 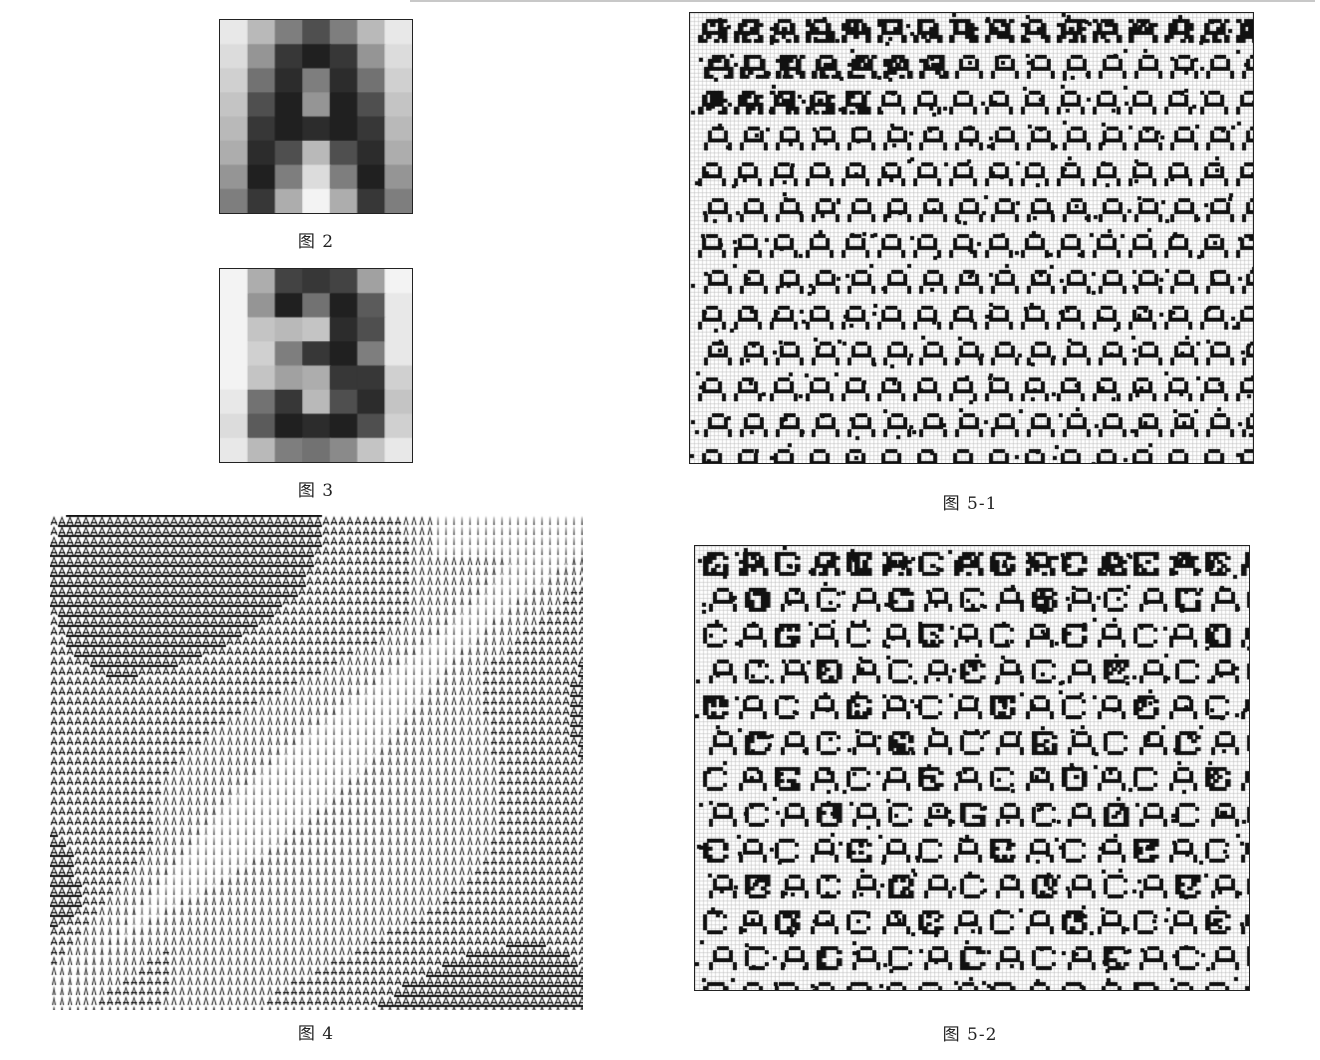 I want to click on figure-2-canvas, so click(x=316, y=116).